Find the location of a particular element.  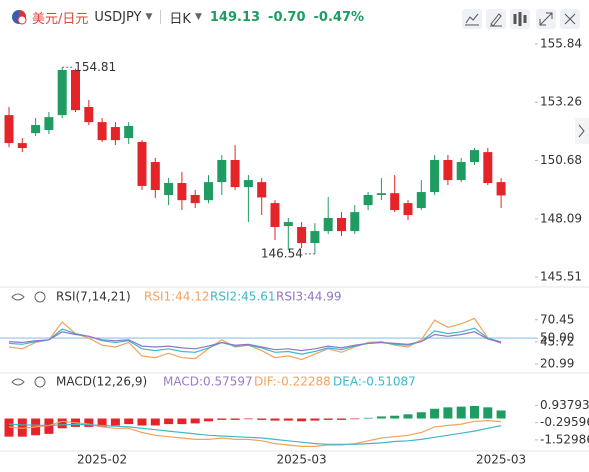

symbol: 美元/日元 is located at coordinates (60, 19).